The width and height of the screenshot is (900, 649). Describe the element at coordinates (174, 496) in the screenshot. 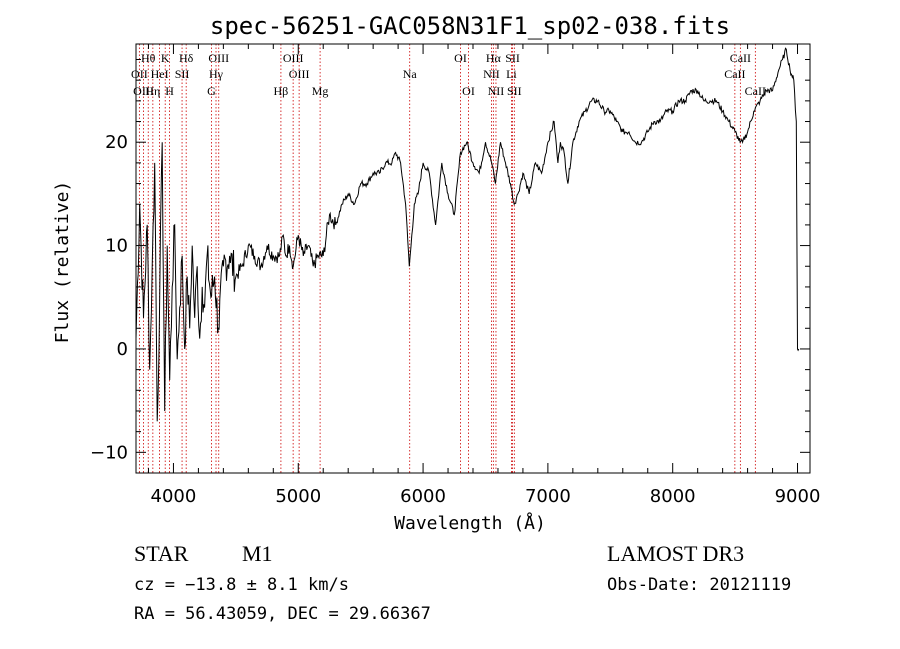

I see `x-tick-label: 4000` at that location.